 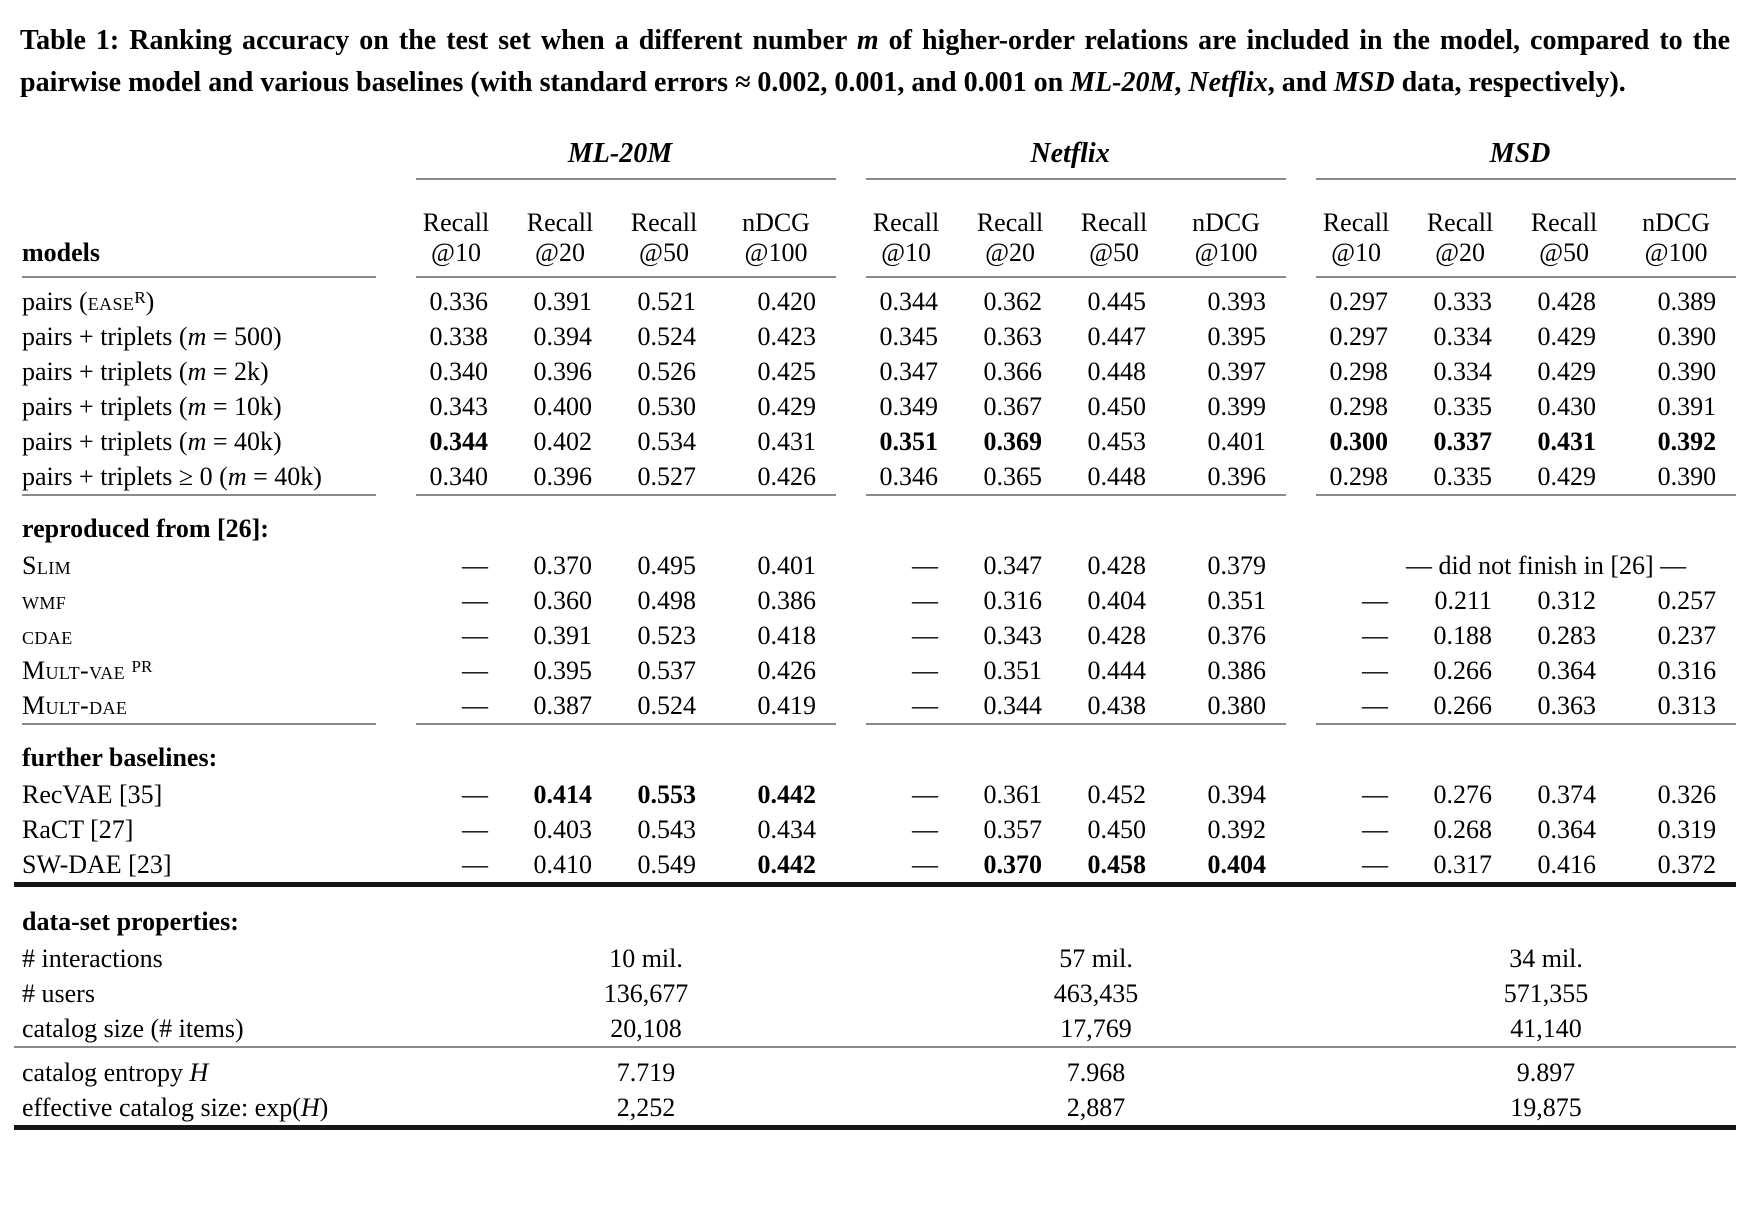 I want to click on header-rule-ml20m, so click(x=620, y=280).